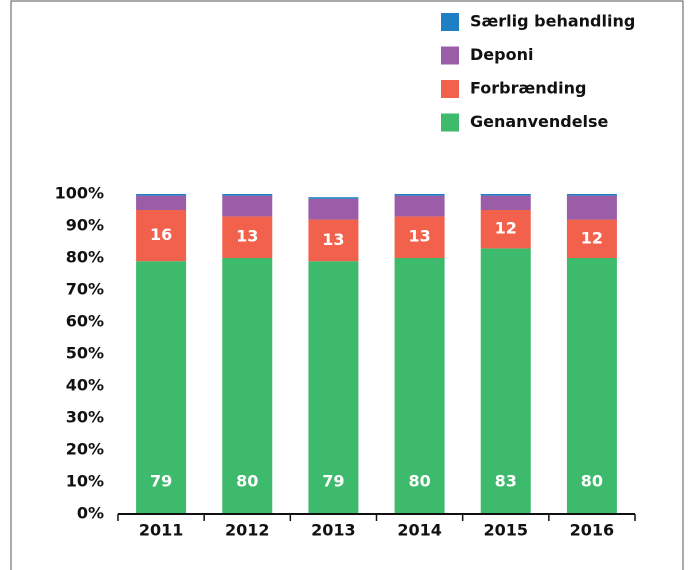 This screenshot has width=693, height=570. I want to click on x-tick-label: 2016, so click(592, 530).